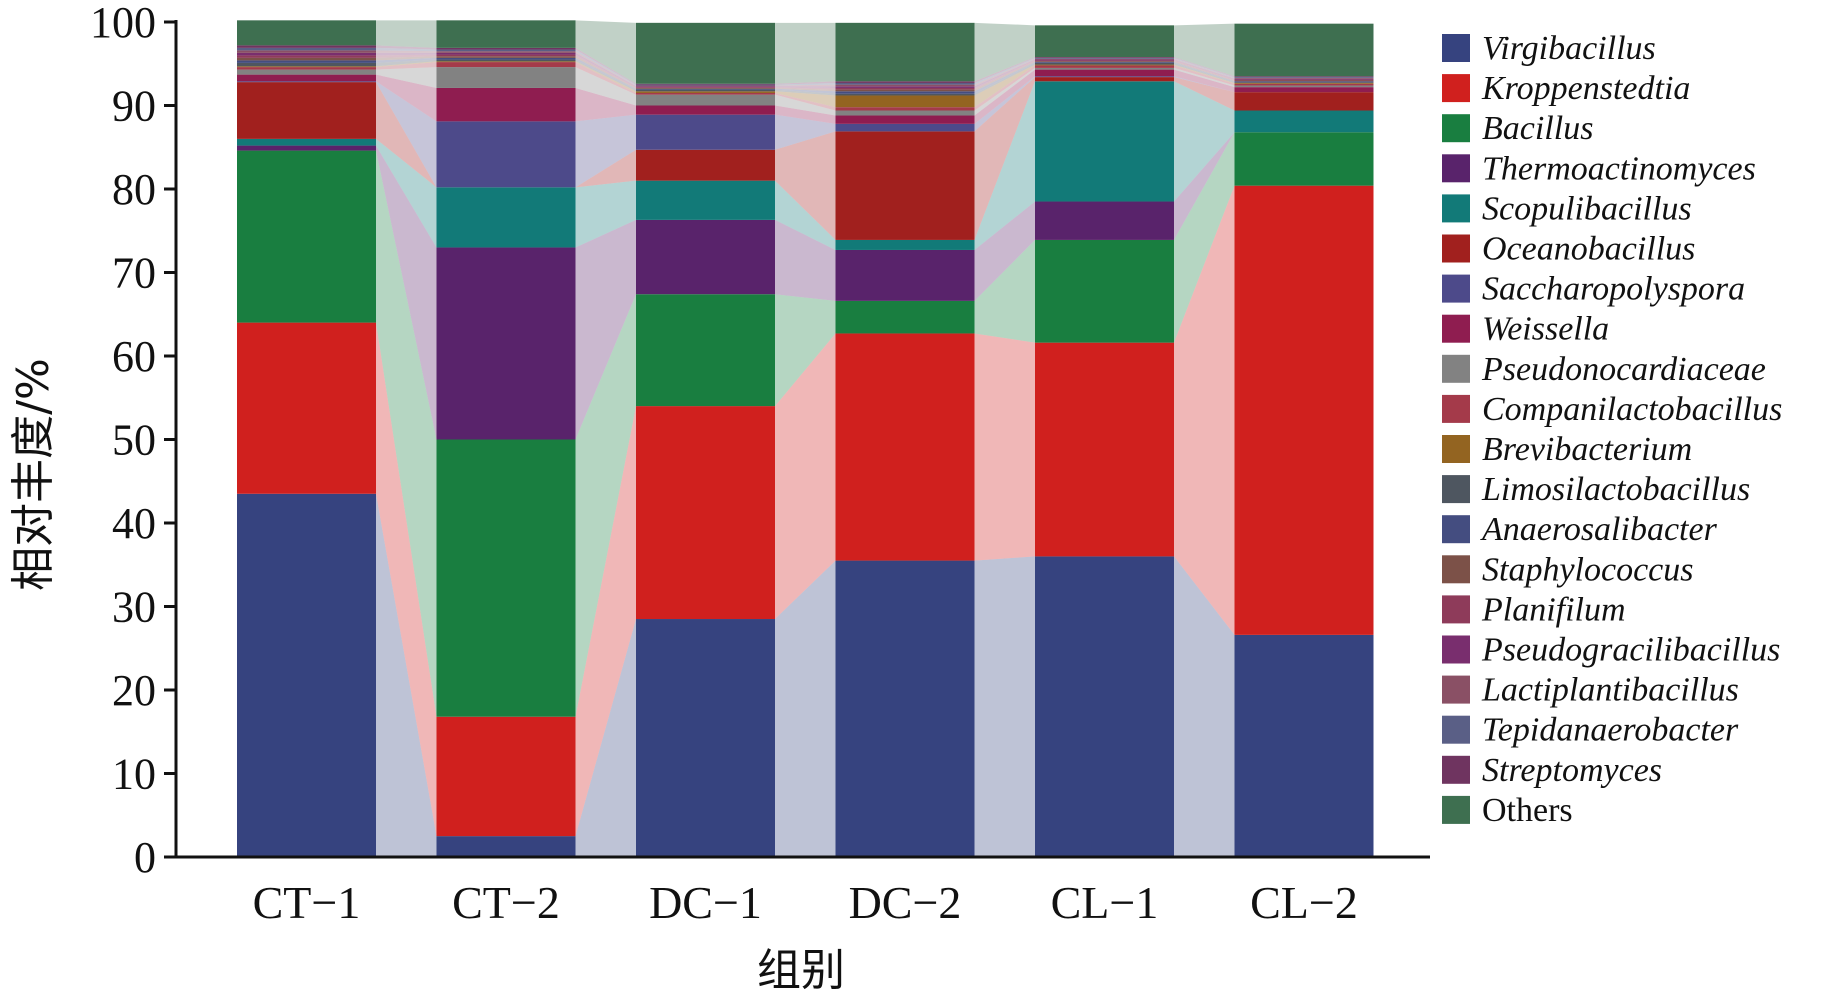 The width and height of the screenshot is (1829, 1002). I want to click on bar-segment-limosilactobacillus, so click(905, 94).